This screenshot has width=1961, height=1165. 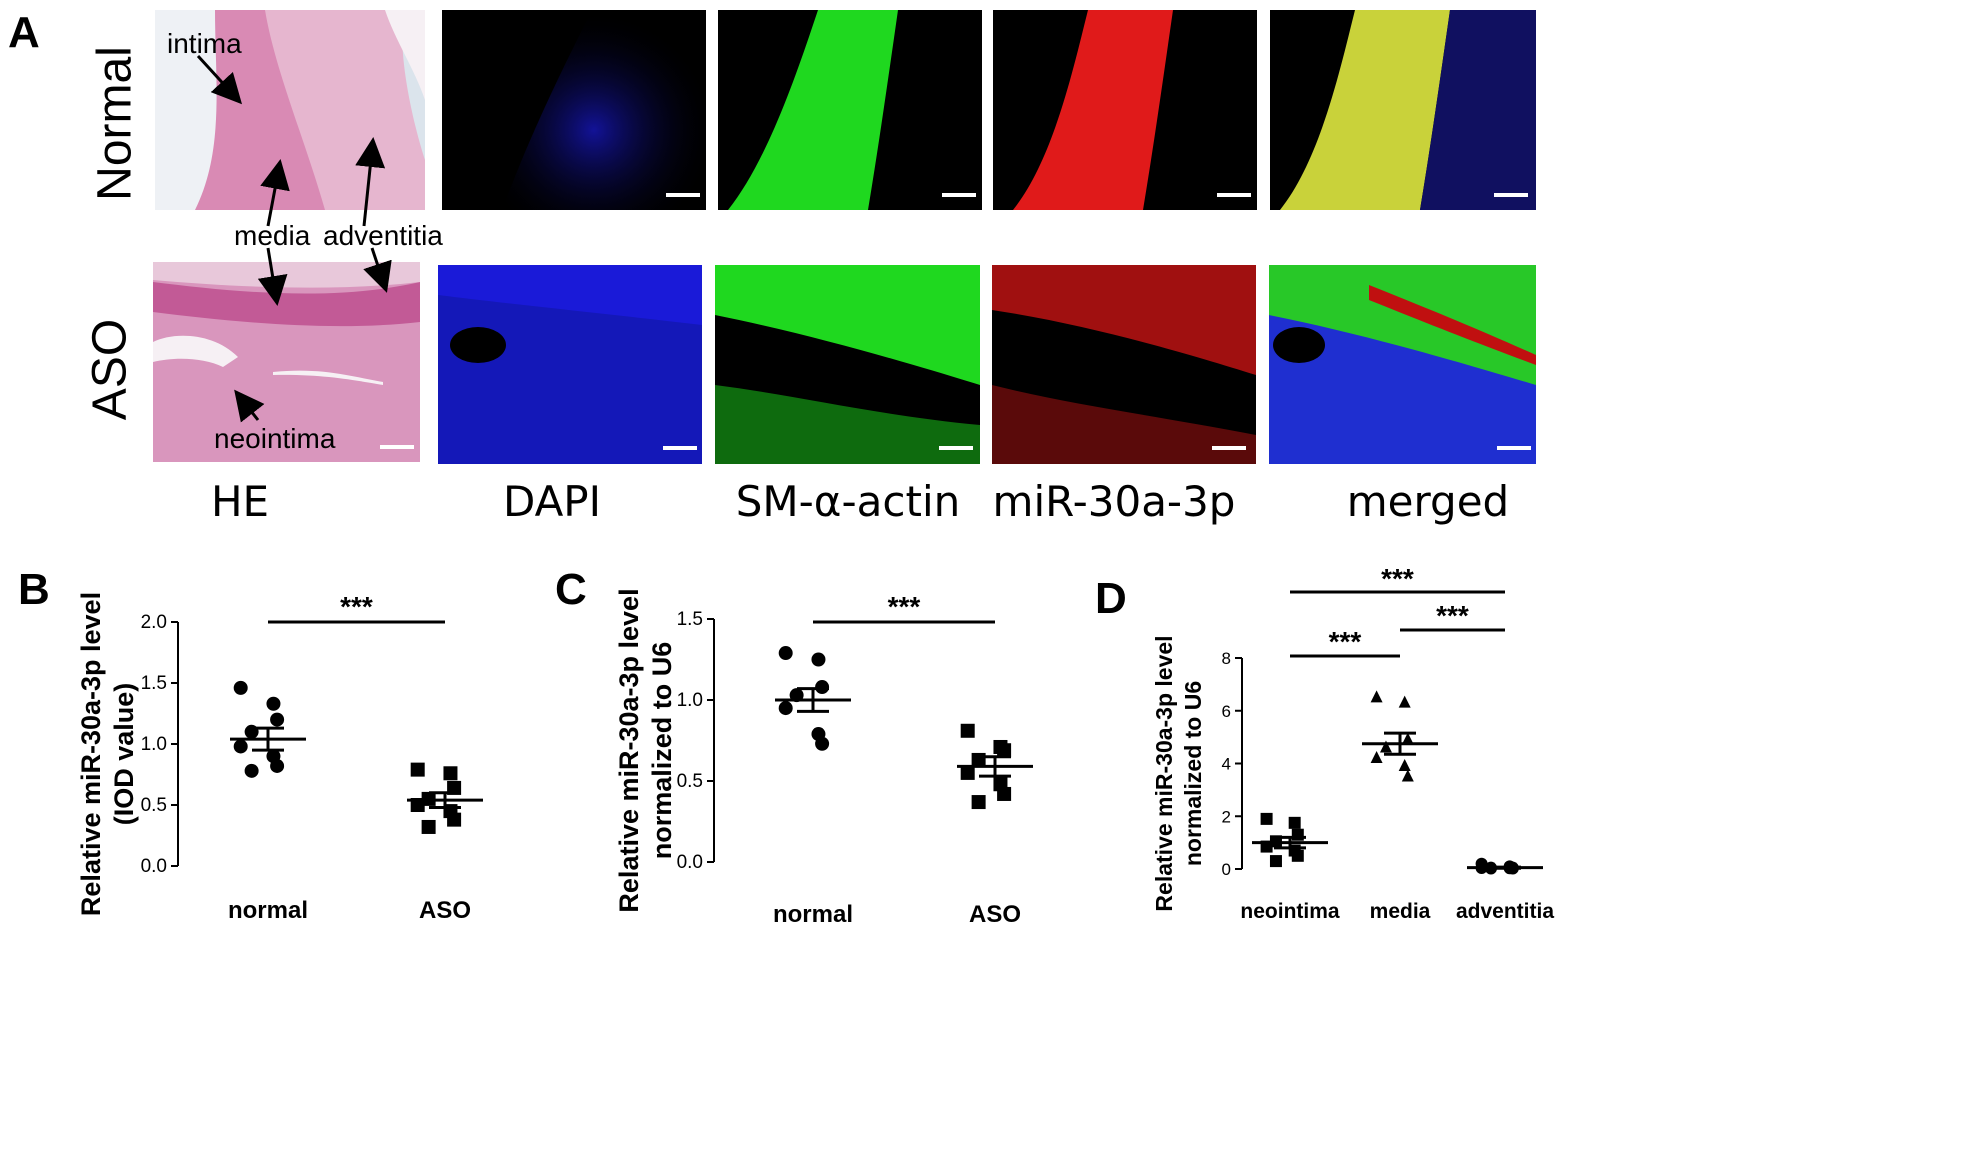 What do you see at coordinates (1511, 195) in the screenshot?
I see `scalebar-merged-normal` at bounding box center [1511, 195].